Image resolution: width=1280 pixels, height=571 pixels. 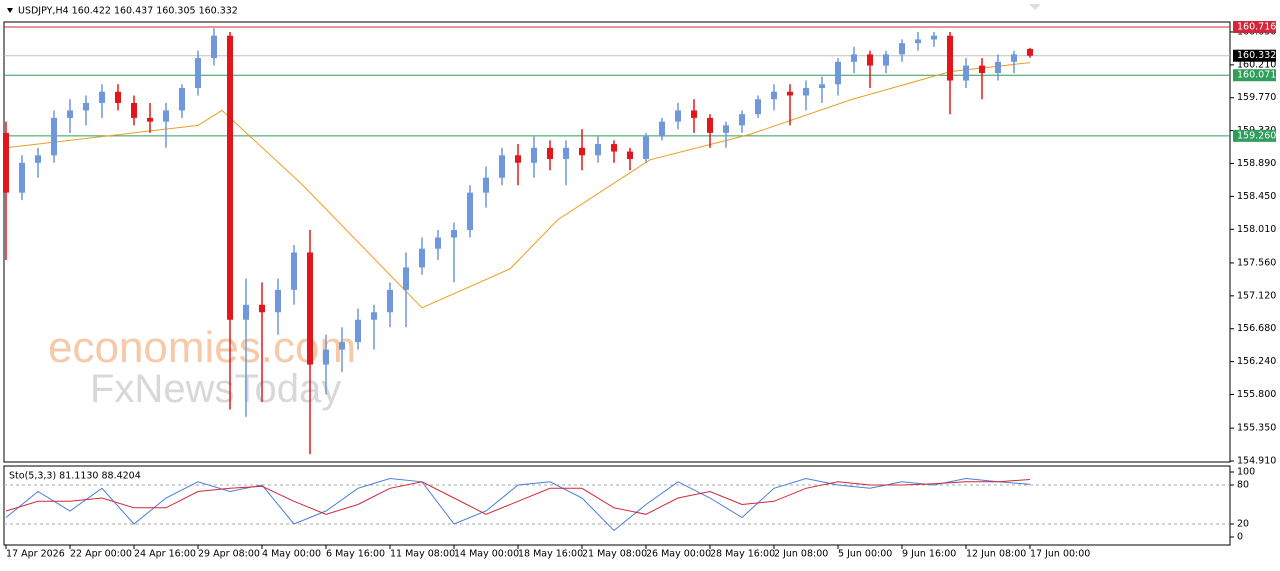 What do you see at coordinates (929, 554) in the screenshot?
I see `x-tick-label: 9 Jun 16:00` at bounding box center [929, 554].